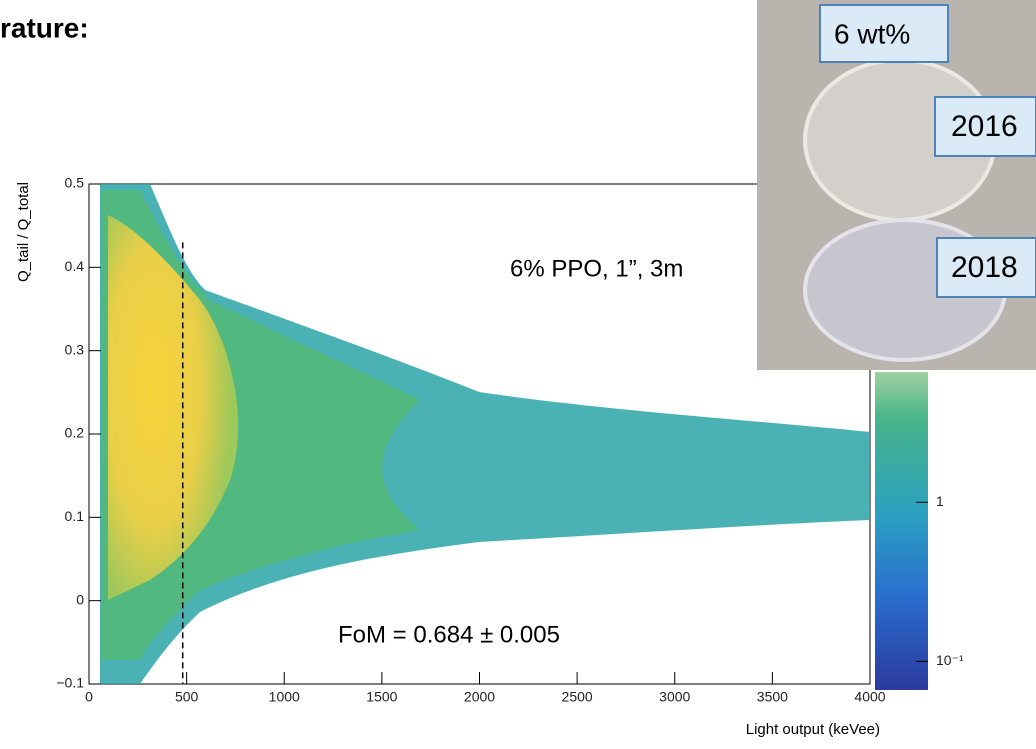 The image size is (1036, 749). I want to click on x-tick-label: 3000, so click(674, 697).